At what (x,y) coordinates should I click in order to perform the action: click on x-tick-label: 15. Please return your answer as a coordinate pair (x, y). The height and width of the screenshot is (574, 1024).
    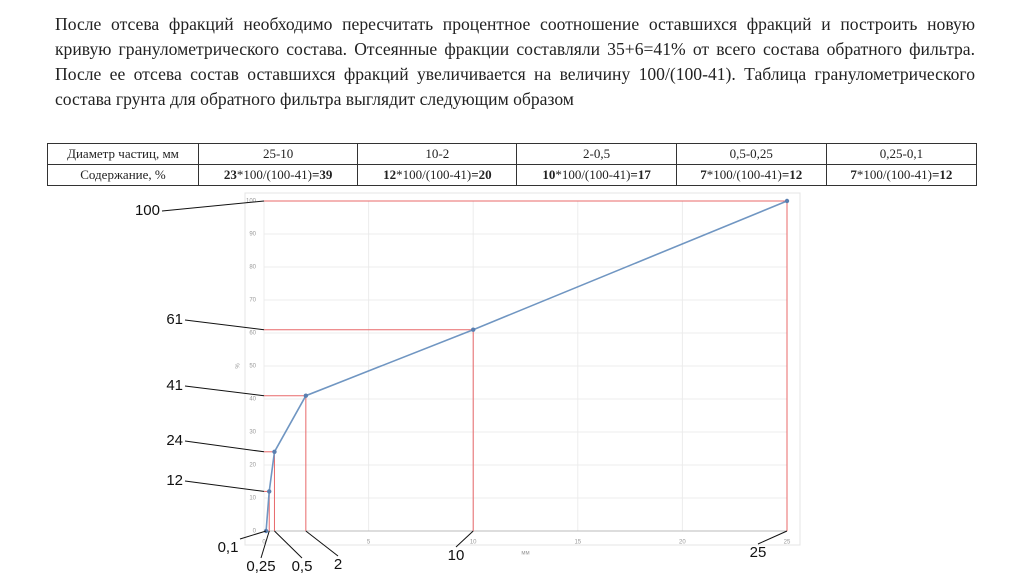
    Looking at the image, I should click on (577, 543).